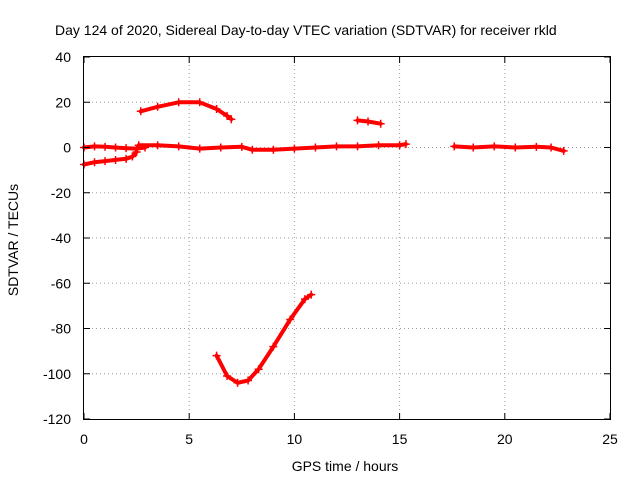  Describe the element at coordinates (63, 57) in the screenshot. I see `y-tick-label: 40` at that location.